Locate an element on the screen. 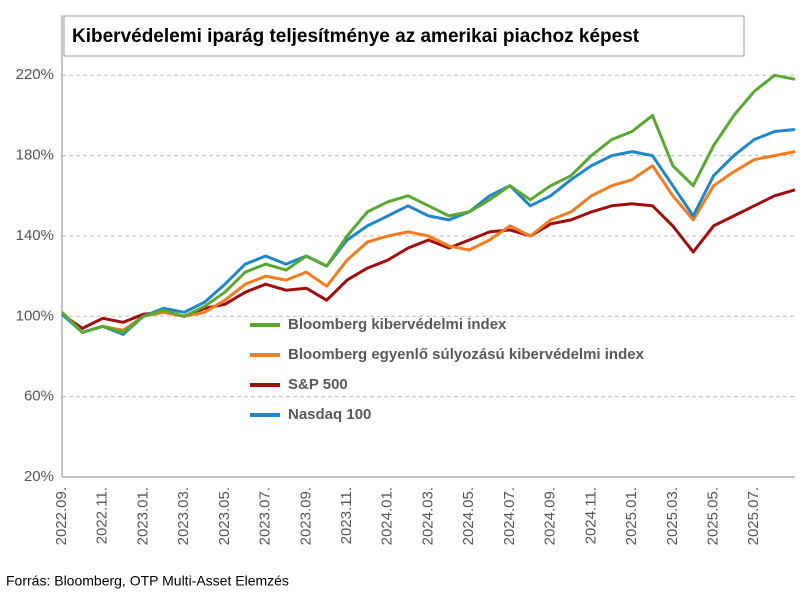 The width and height of the screenshot is (808, 600). y-tick-label: 20% is located at coordinates (39, 476).